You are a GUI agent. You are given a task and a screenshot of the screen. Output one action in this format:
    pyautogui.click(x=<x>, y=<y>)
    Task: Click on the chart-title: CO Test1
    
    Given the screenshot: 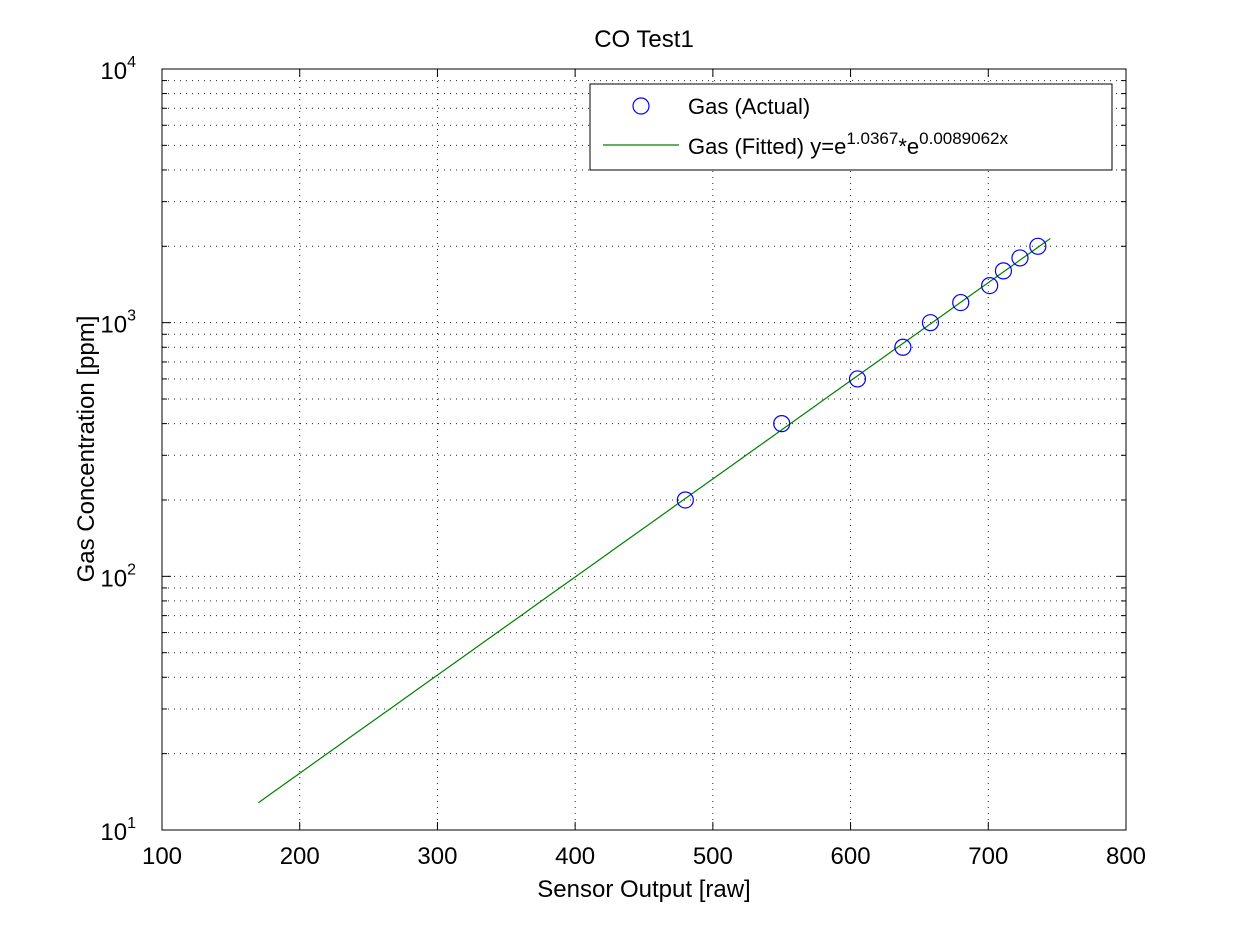 What is the action you would take?
    pyautogui.click(x=644, y=39)
    